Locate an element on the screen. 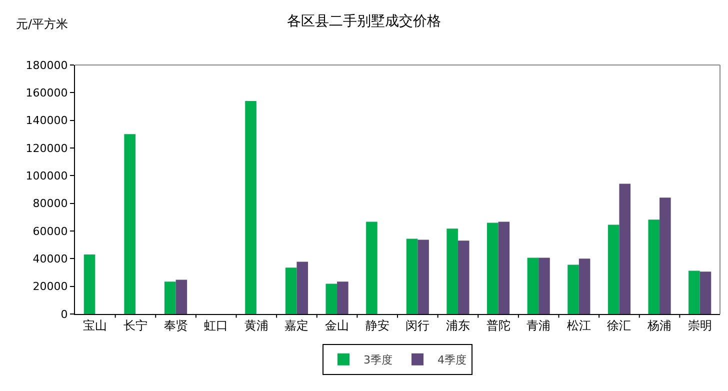 The width and height of the screenshot is (728, 391). y-tick-label: 20000 is located at coordinates (50, 287).